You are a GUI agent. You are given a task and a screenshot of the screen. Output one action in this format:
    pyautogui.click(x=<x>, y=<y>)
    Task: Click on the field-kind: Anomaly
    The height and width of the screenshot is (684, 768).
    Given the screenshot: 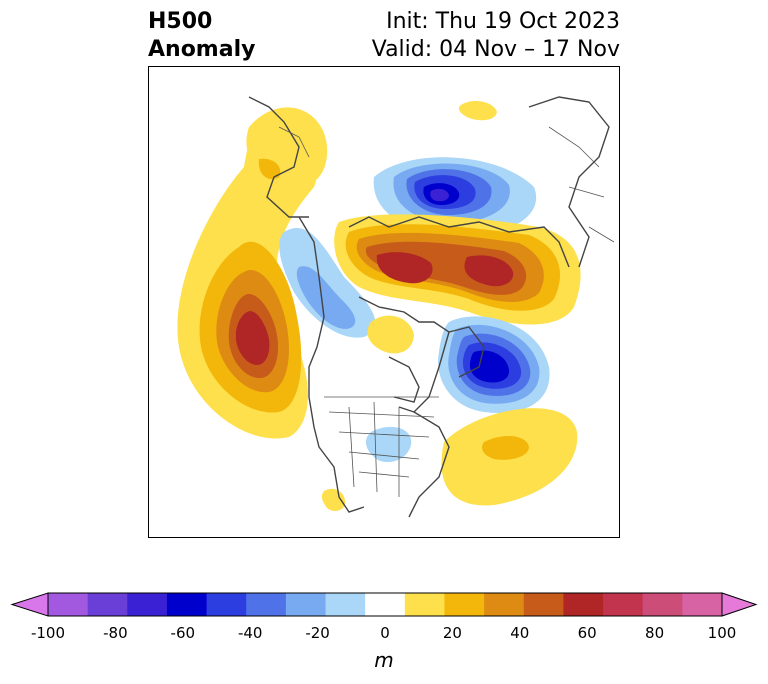 What is the action you would take?
    pyautogui.click(x=202, y=49)
    